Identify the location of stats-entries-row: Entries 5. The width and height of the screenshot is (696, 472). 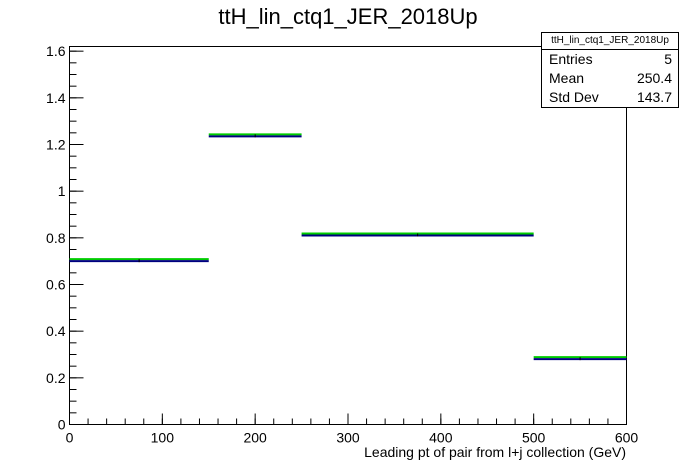
(610, 59).